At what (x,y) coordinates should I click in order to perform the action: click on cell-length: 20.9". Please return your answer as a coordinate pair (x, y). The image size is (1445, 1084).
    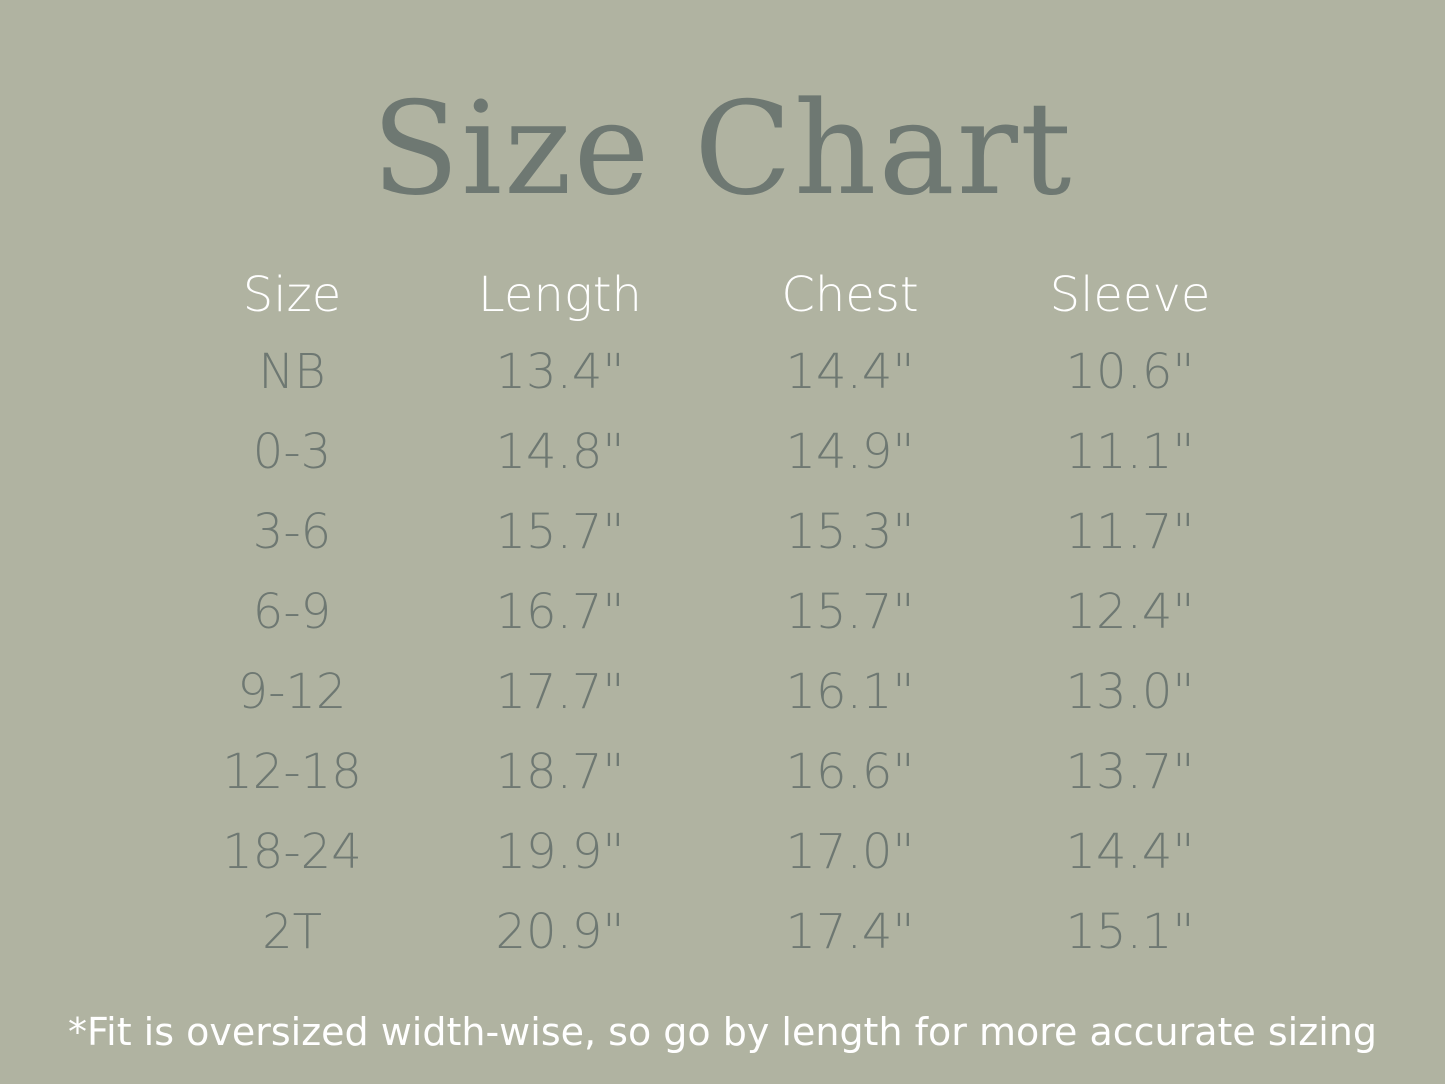
    Looking at the image, I should click on (560, 932).